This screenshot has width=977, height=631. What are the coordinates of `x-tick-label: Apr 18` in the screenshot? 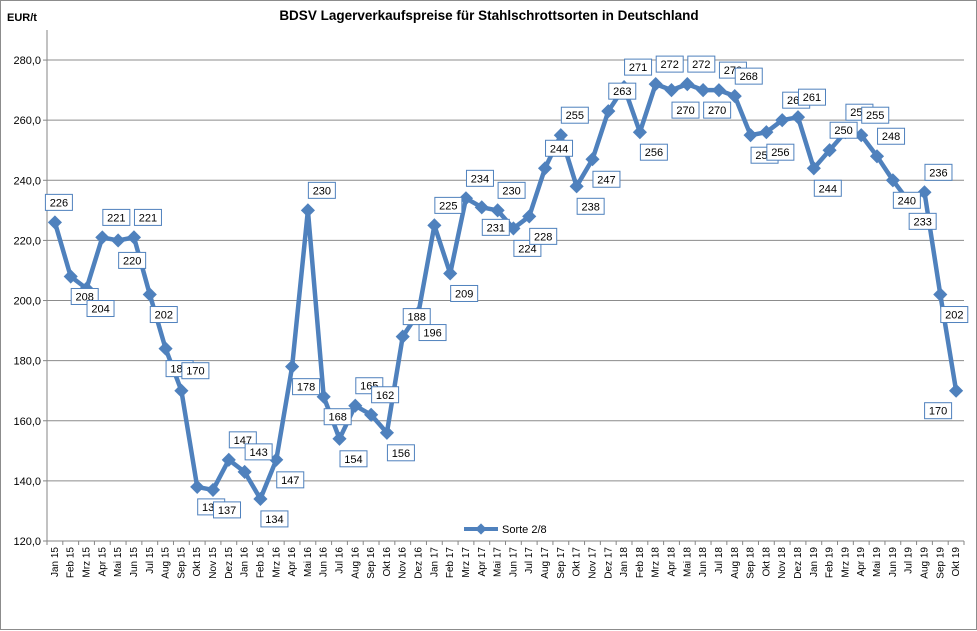 It's located at (672, 562).